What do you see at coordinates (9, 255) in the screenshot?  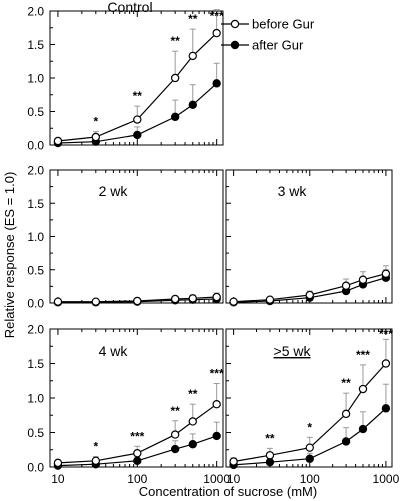 I see `y-axis-label: Relative response (ES = 1.0)` at bounding box center [9, 255].